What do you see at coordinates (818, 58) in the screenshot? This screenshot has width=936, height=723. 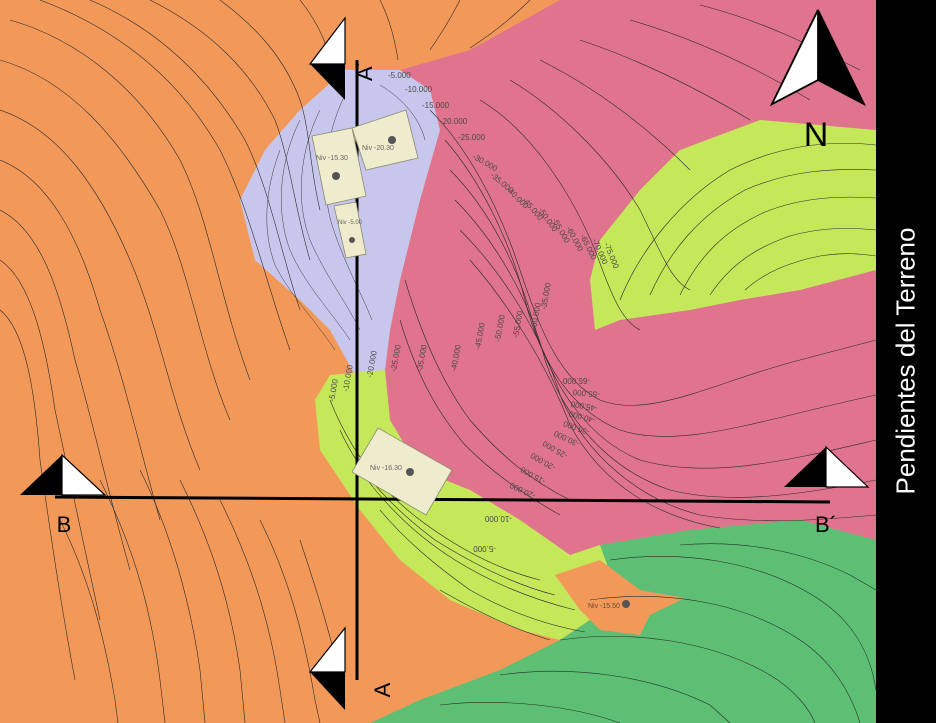 I see `north-arrow-icon` at bounding box center [818, 58].